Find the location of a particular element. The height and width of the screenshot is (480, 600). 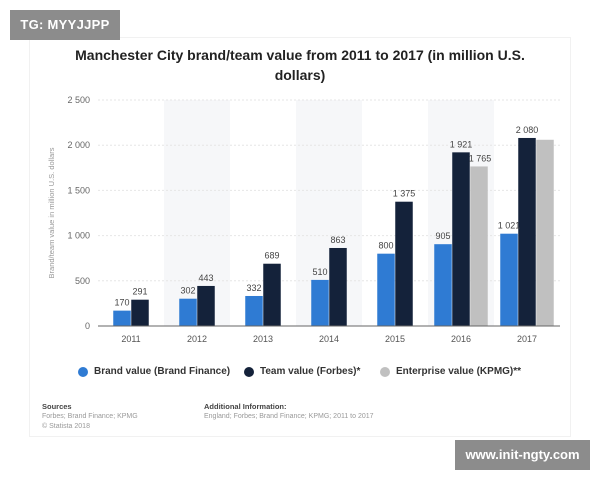

y-tick-label: 1 500 is located at coordinates (78, 190).